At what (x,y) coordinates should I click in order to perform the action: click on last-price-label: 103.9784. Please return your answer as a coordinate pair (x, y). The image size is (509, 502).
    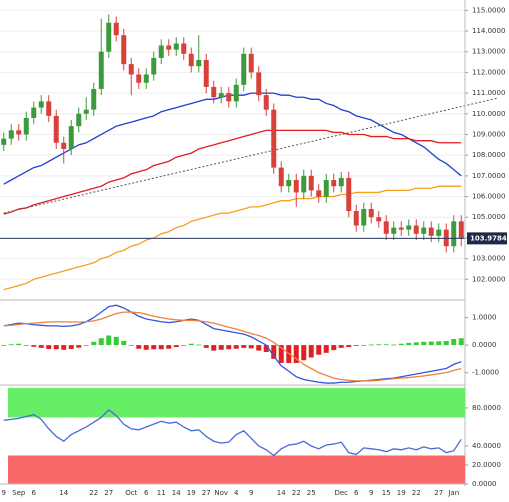
    Looking at the image, I should click on (488, 238).